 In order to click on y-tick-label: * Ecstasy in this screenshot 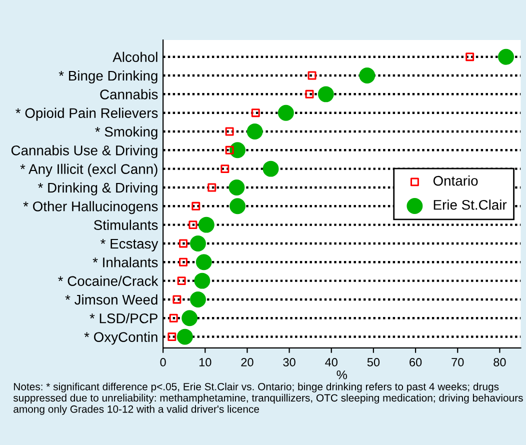, I will do `click(129, 245)`.